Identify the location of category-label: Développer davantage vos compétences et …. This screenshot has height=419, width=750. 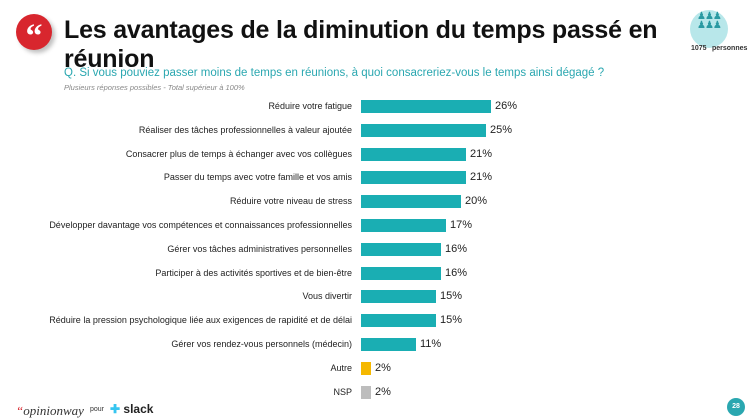
(200, 225).